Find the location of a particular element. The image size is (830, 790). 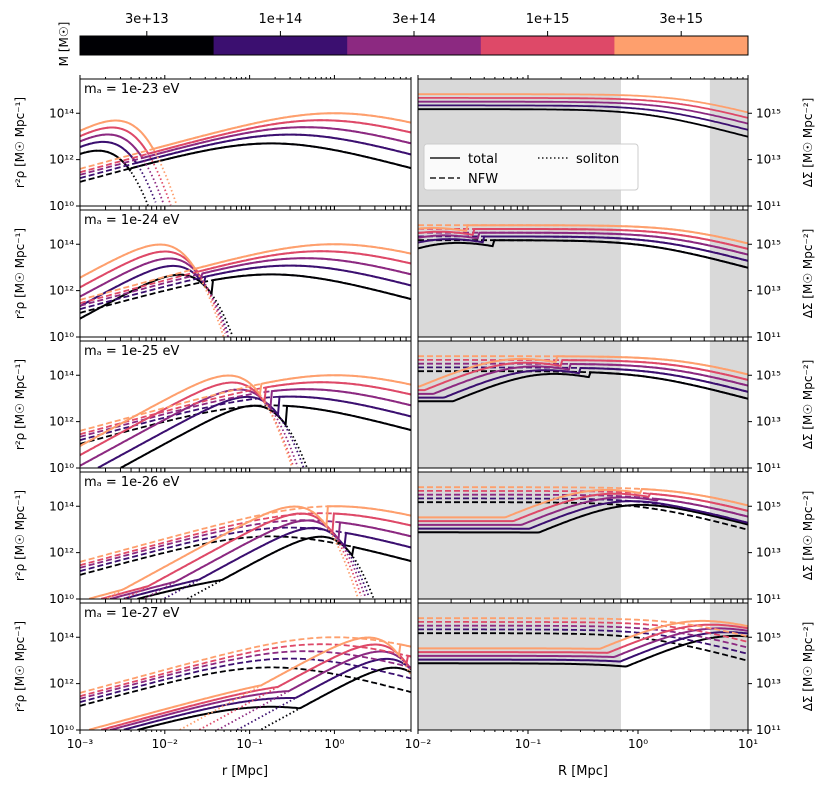

right-panel-5-curves is located at coordinates (583, 666).